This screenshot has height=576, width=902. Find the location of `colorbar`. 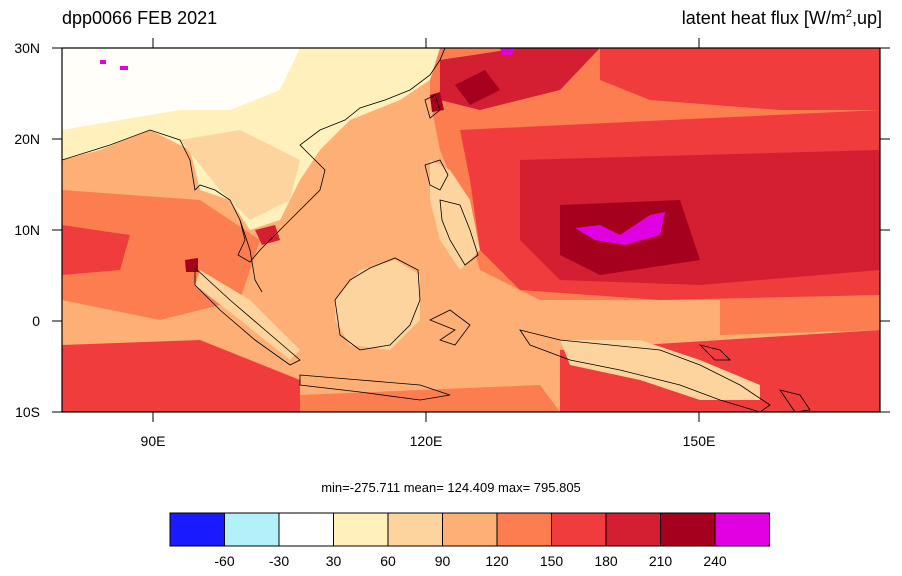

colorbar is located at coordinates (469, 529).